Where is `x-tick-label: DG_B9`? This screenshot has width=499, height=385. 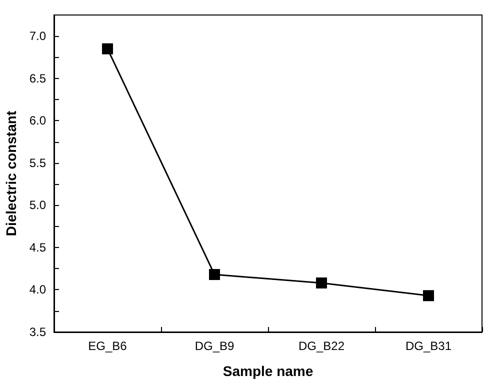
x-tick-label: DG_B9 is located at coordinates (214, 346).